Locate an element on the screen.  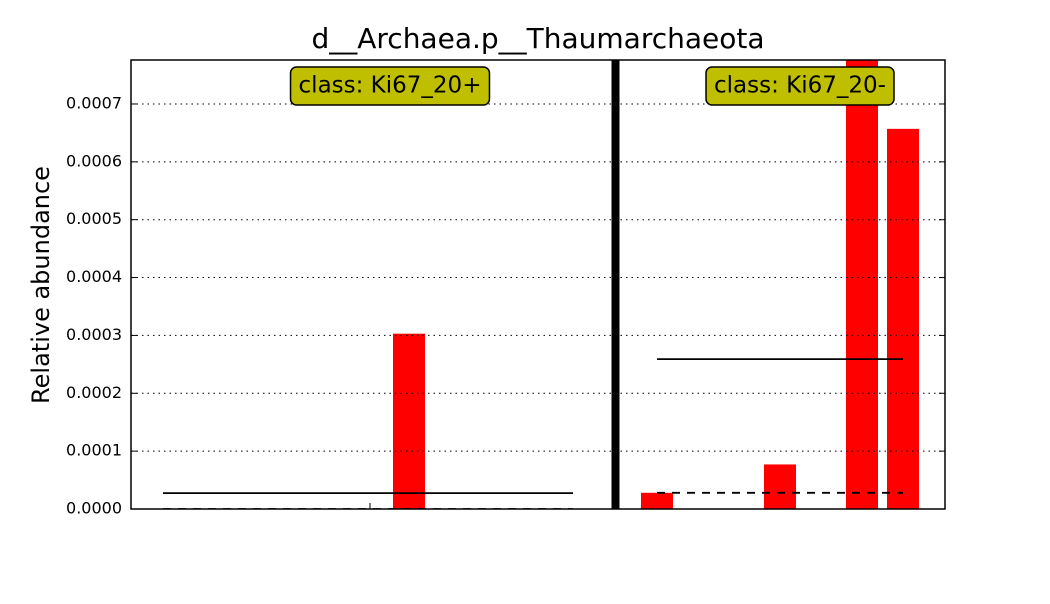
y-tick-label: 0.0006 is located at coordinates (94, 160).